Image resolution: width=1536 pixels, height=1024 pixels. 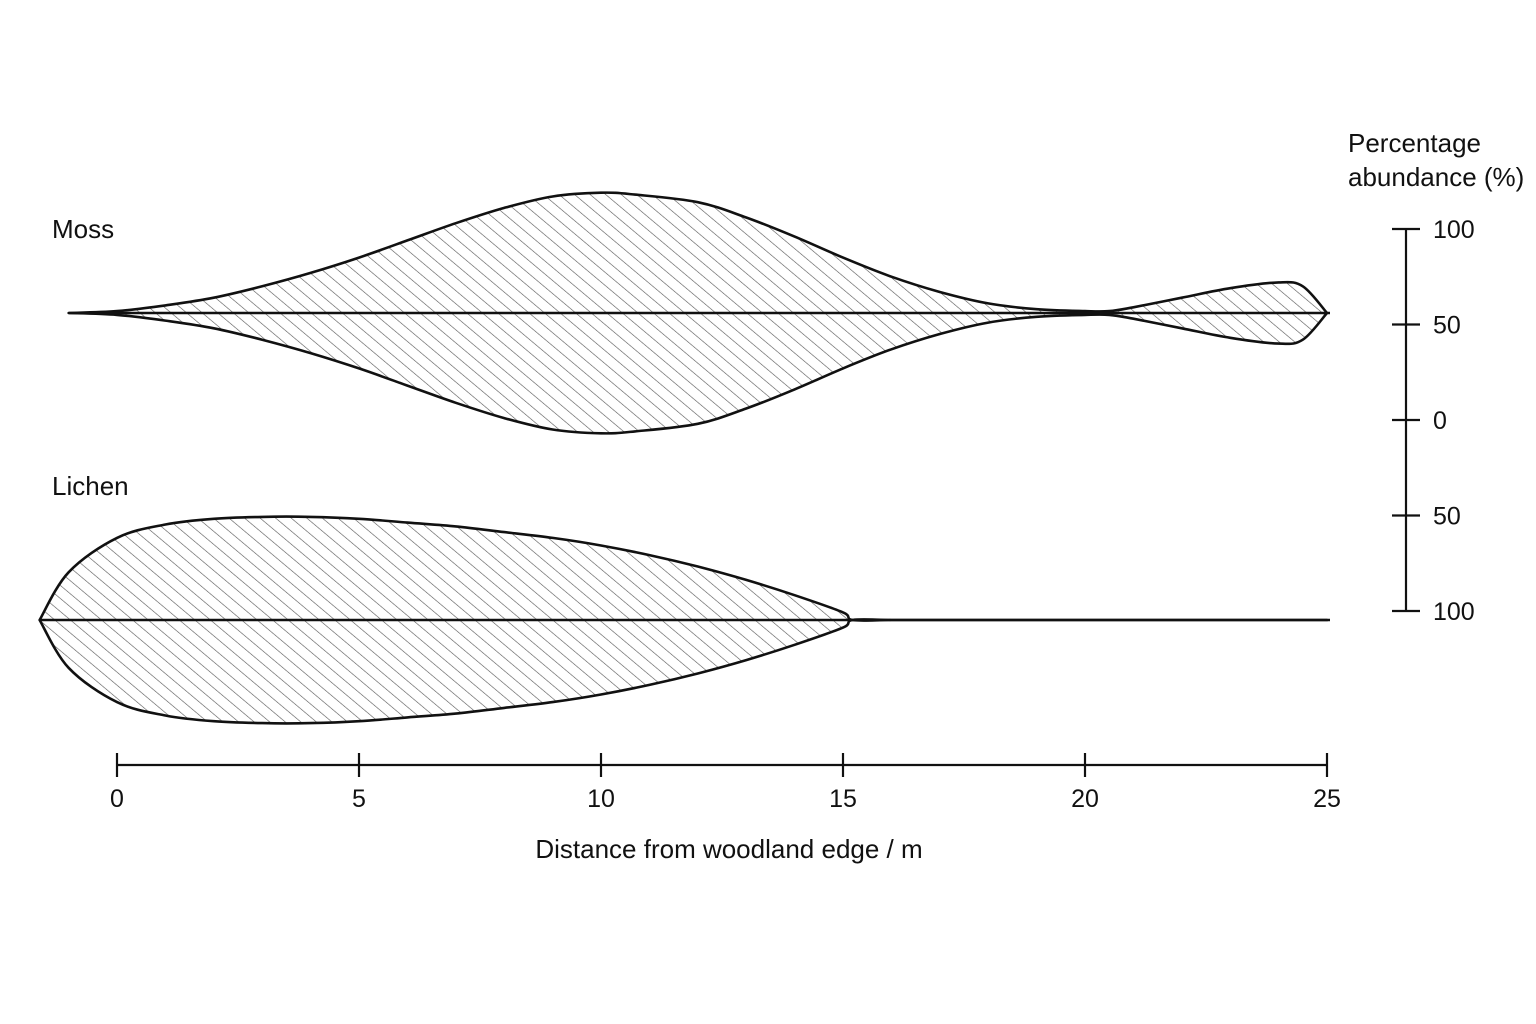 What do you see at coordinates (90, 357) in the screenshot?
I see `species-labels: Moss Lichen` at bounding box center [90, 357].